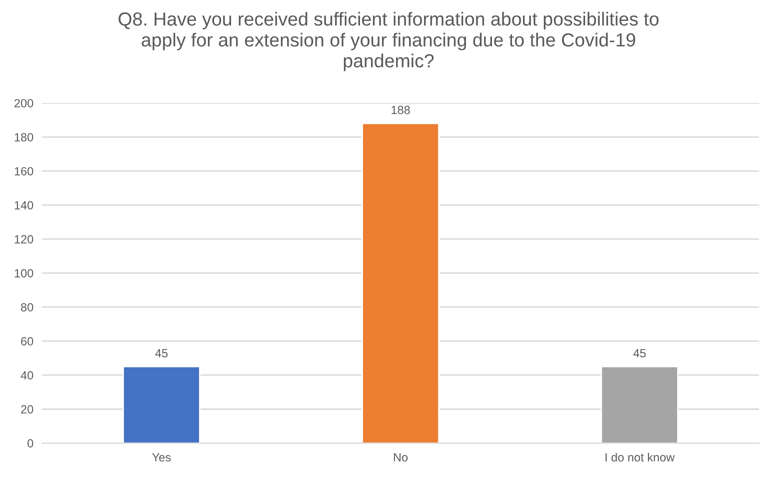  Describe the element at coordinates (24, 137) in the screenshot. I see `y-tick-label: 180` at that location.